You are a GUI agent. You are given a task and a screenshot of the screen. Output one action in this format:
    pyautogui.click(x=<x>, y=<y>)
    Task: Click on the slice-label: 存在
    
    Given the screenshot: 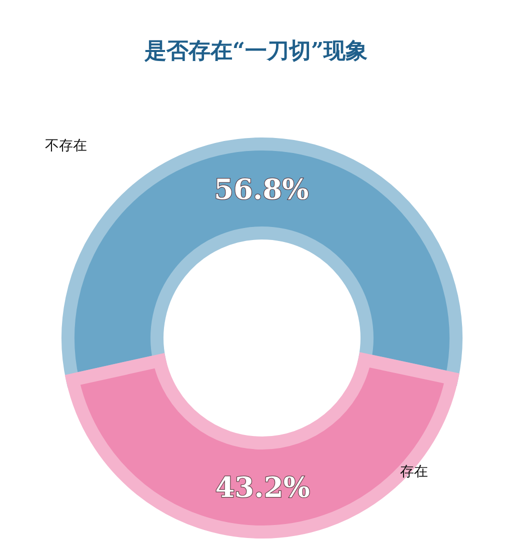 What is the action you would take?
    pyautogui.click(x=414, y=472)
    